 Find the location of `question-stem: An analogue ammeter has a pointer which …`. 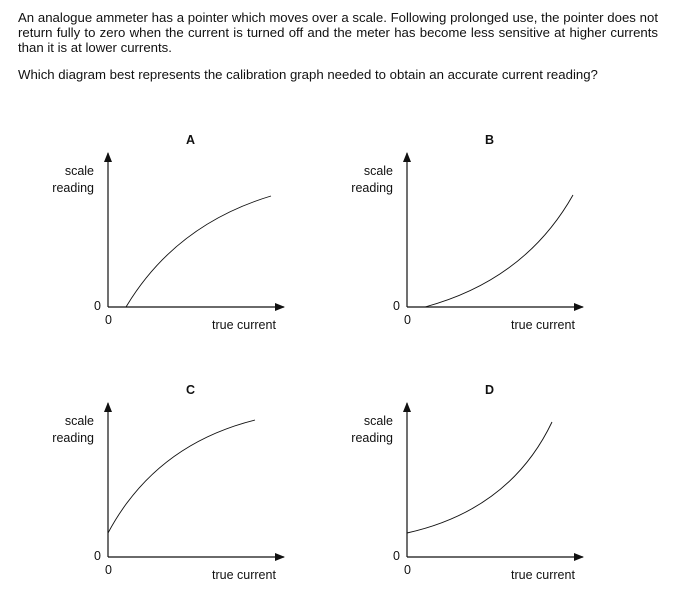

question-stem: An analogue ammeter has a pointer which … is located at coordinates (338, 32).